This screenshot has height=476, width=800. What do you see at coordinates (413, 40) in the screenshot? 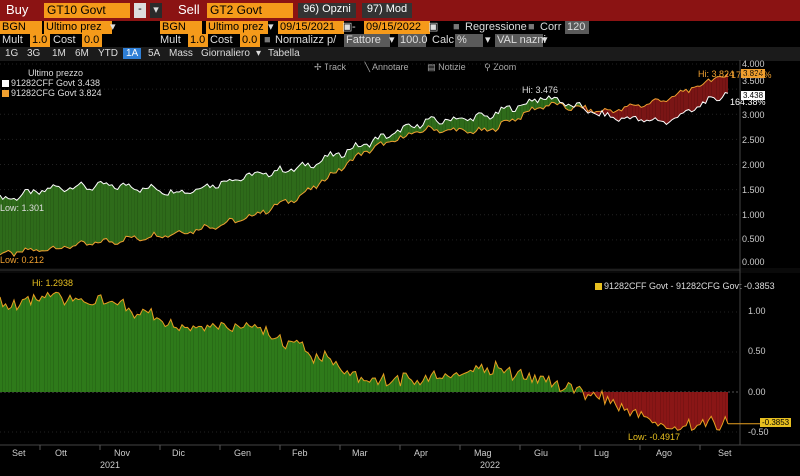
I see `factor-value: 100.0` at bounding box center [413, 40].